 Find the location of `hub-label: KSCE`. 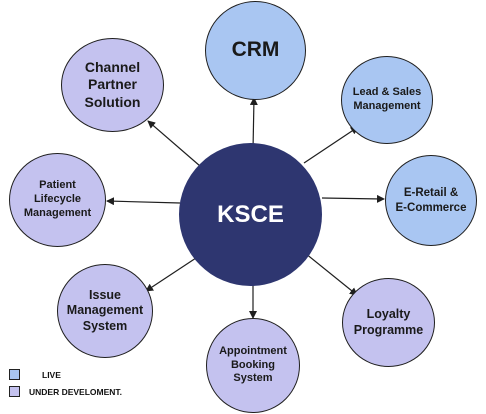

hub-label: KSCE is located at coordinates (250, 214).